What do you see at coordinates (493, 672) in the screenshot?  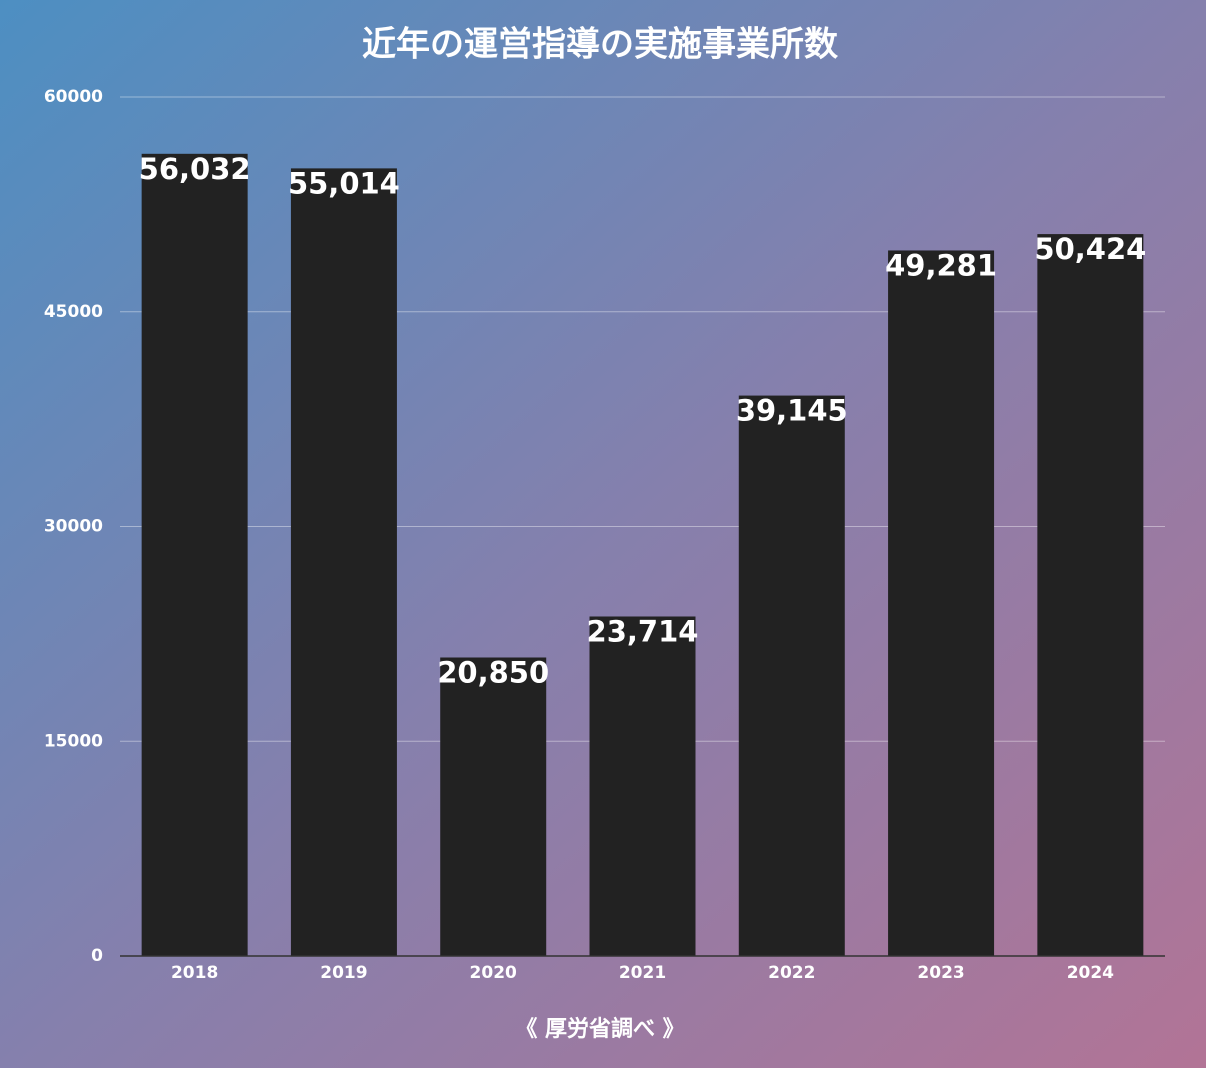 I see `value-label: 20,850` at bounding box center [493, 672].